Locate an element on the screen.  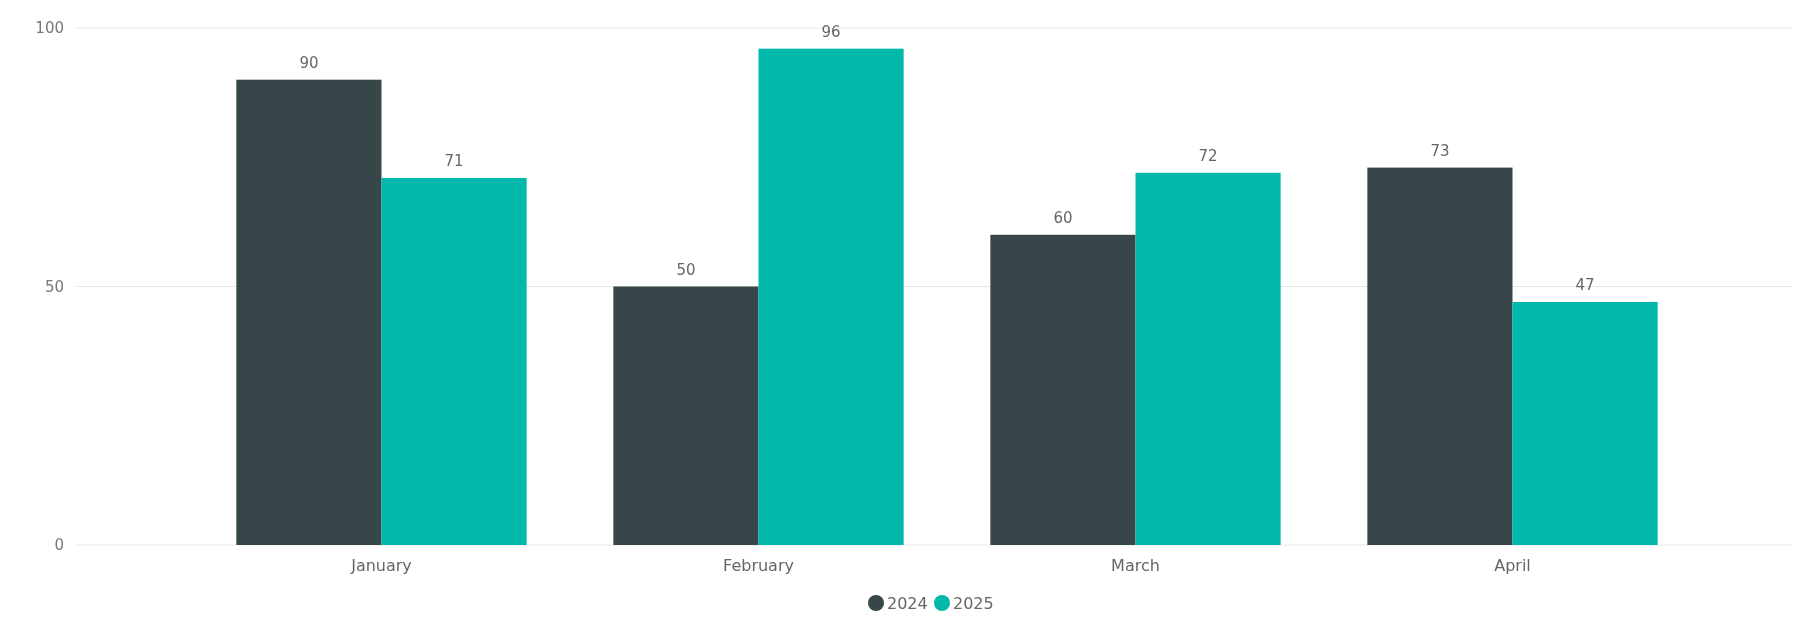
data-label: 47 is located at coordinates (1585, 285).